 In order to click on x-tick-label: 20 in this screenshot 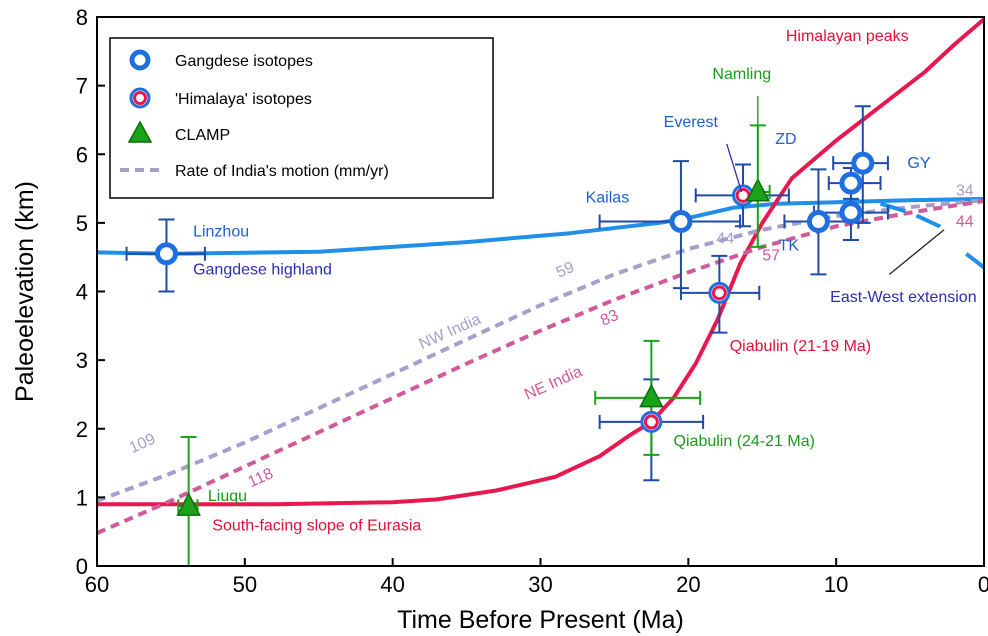, I will do `click(688, 584)`.